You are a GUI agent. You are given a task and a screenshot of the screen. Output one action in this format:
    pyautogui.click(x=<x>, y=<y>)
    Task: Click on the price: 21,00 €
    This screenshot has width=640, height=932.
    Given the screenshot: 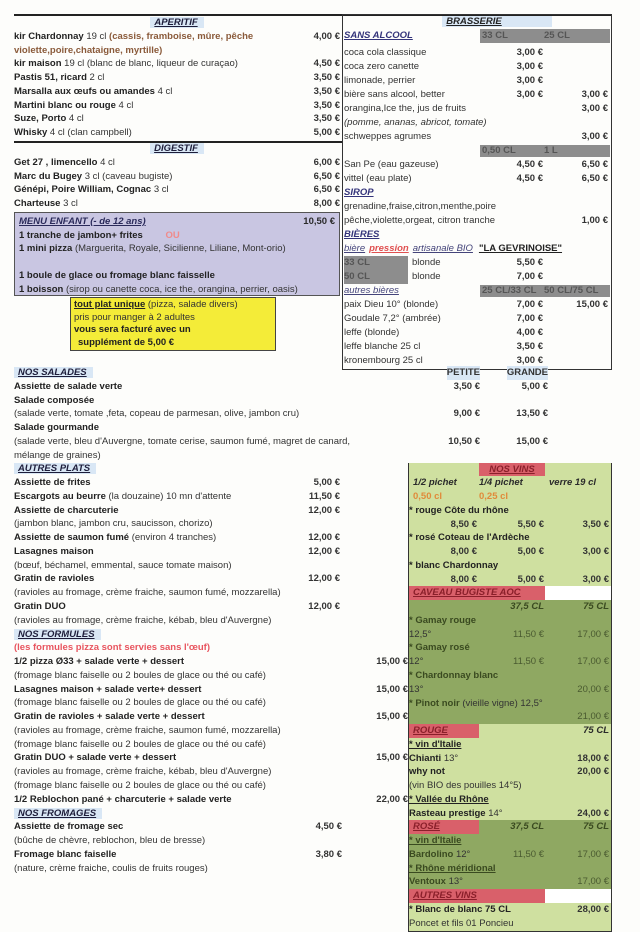 What is the action you would take?
    pyautogui.click(x=593, y=717)
    